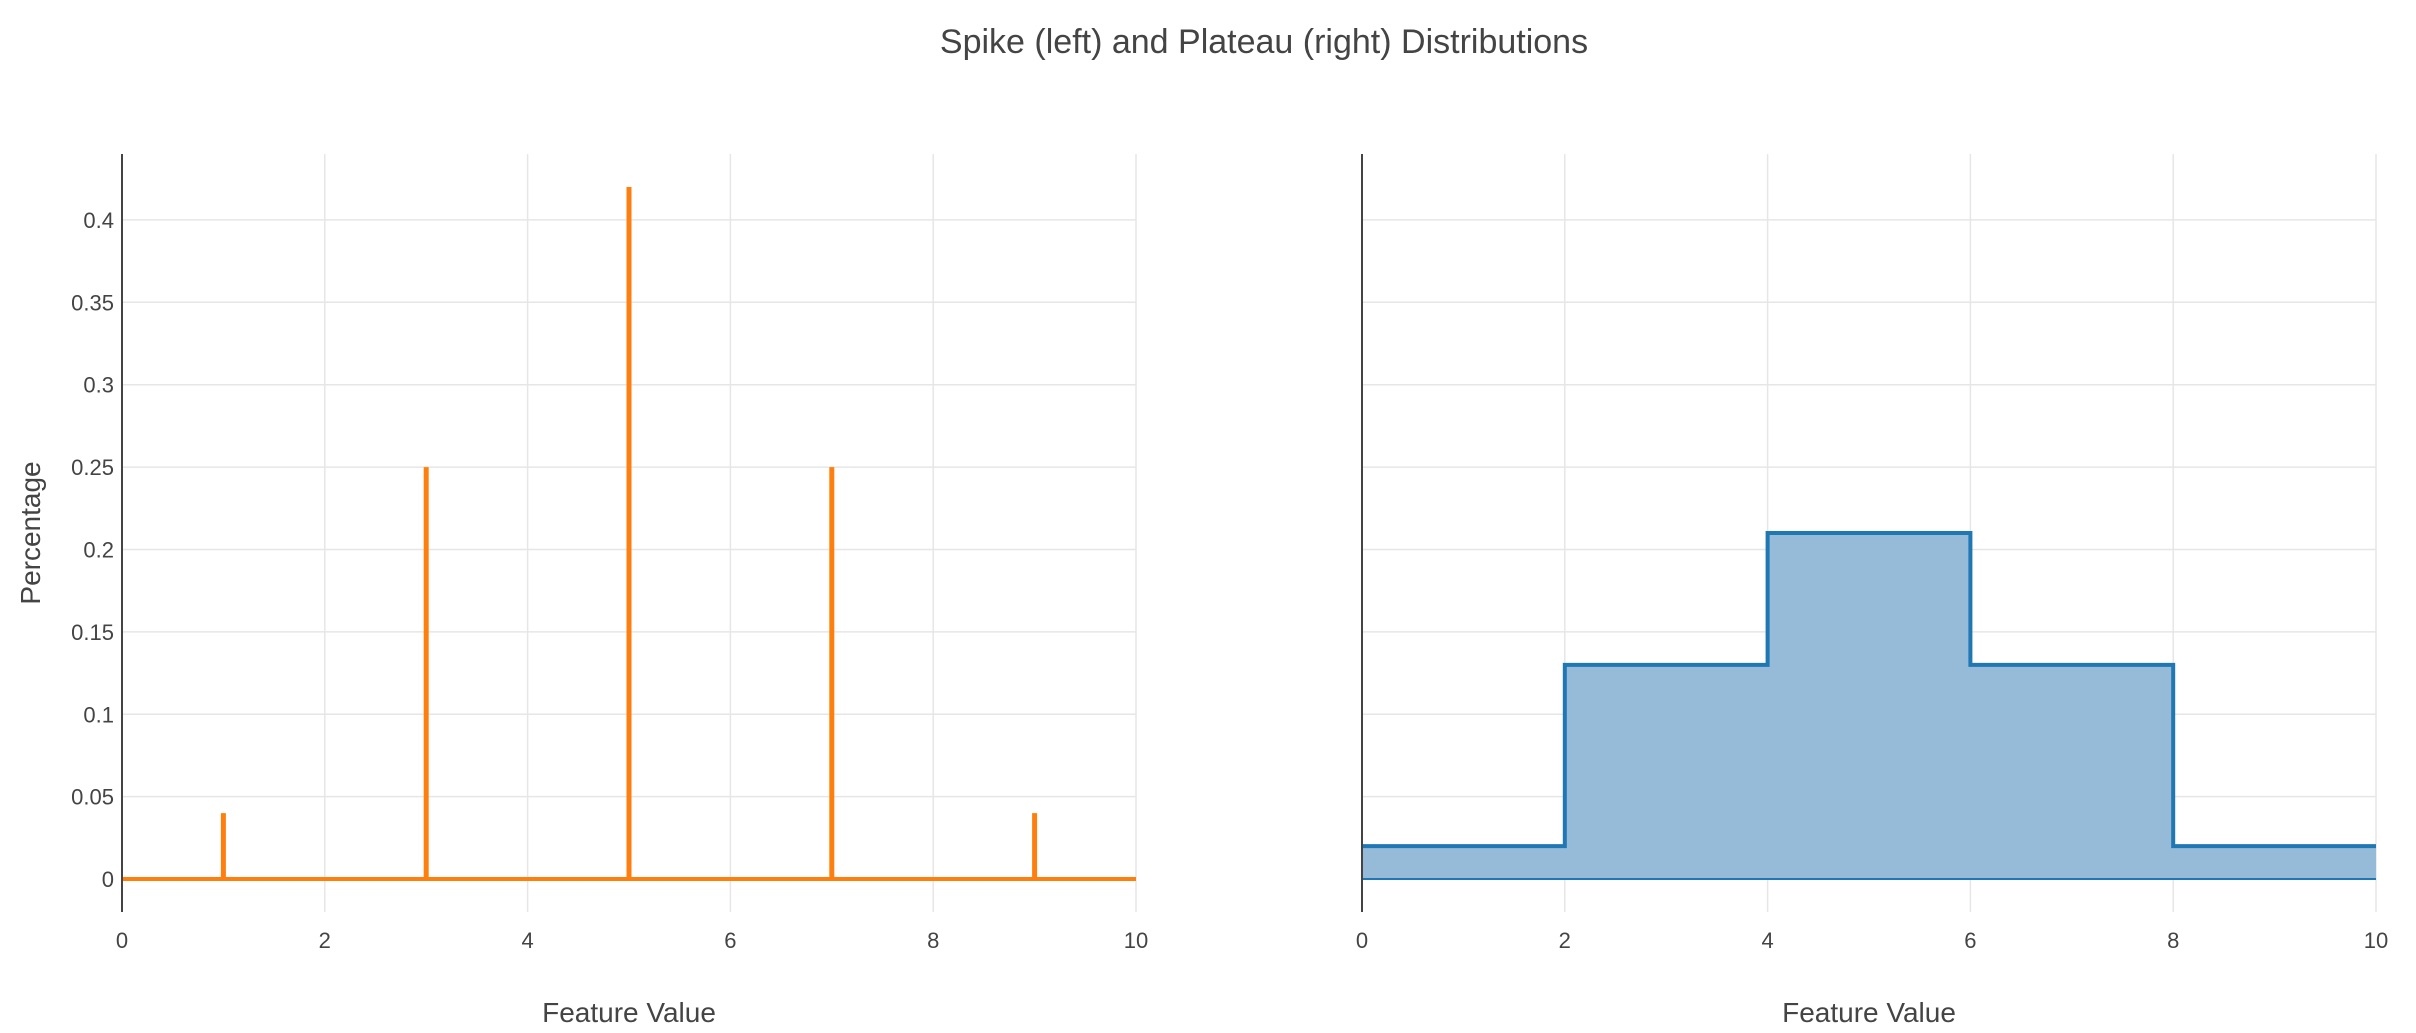 The width and height of the screenshot is (2416, 1033). What do you see at coordinates (30, 532) in the screenshot?
I see `y-axis-title: Percentage` at bounding box center [30, 532].